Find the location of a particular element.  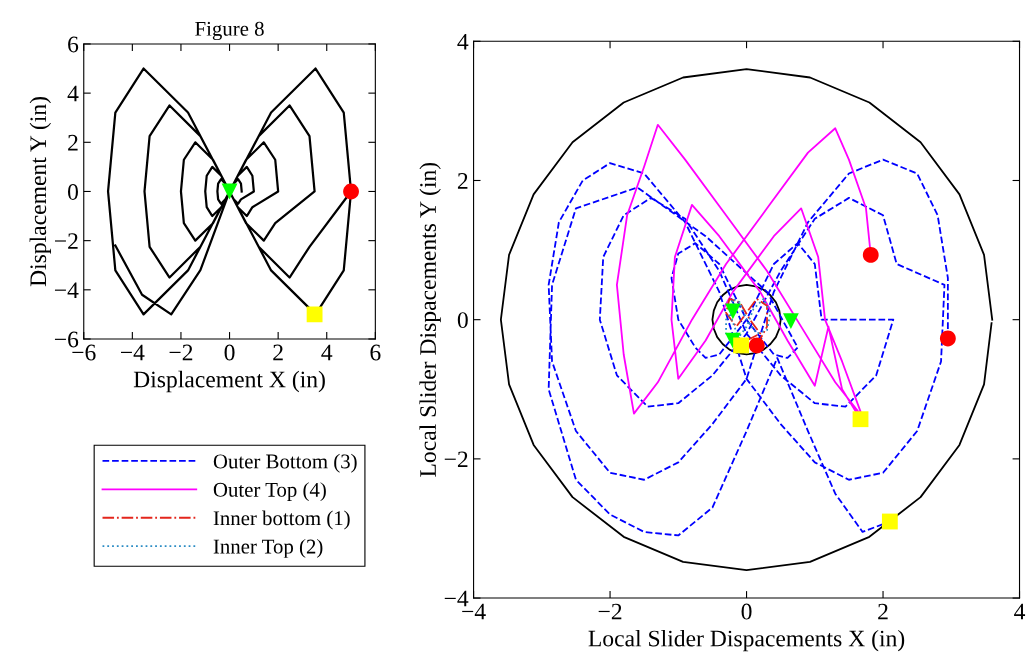

chart-title: Figure 8 is located at coordinates (229, 31).